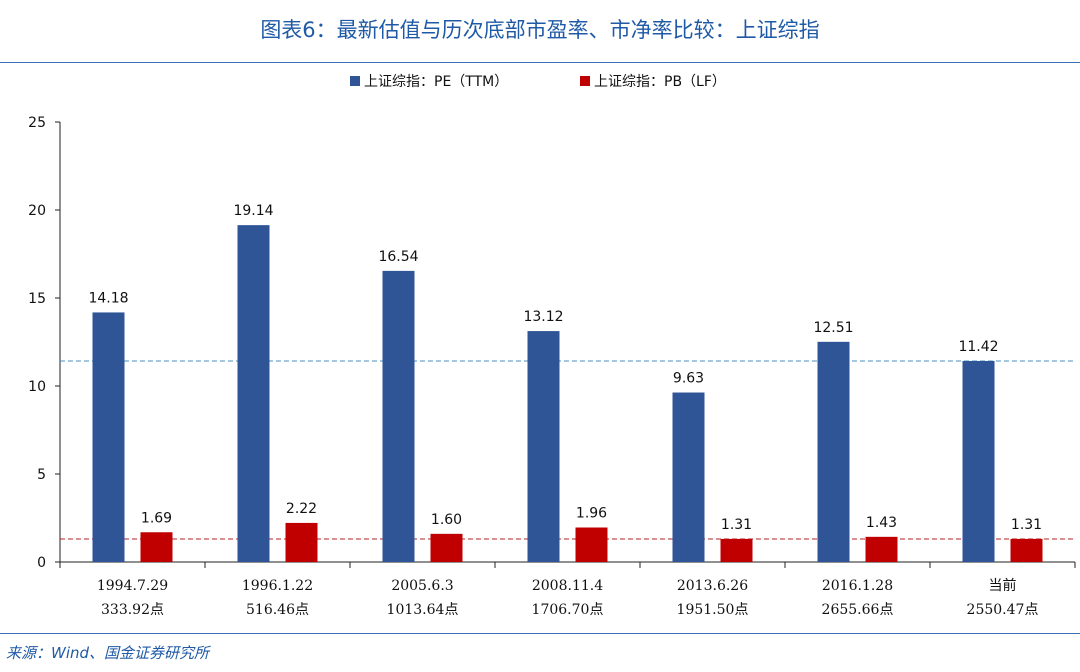 The height and width of the screenshot is (672, 1080). Describe the element at coordinates (591, 514) in the screenshot. I see `pb-data-label: 1.96` at that location.